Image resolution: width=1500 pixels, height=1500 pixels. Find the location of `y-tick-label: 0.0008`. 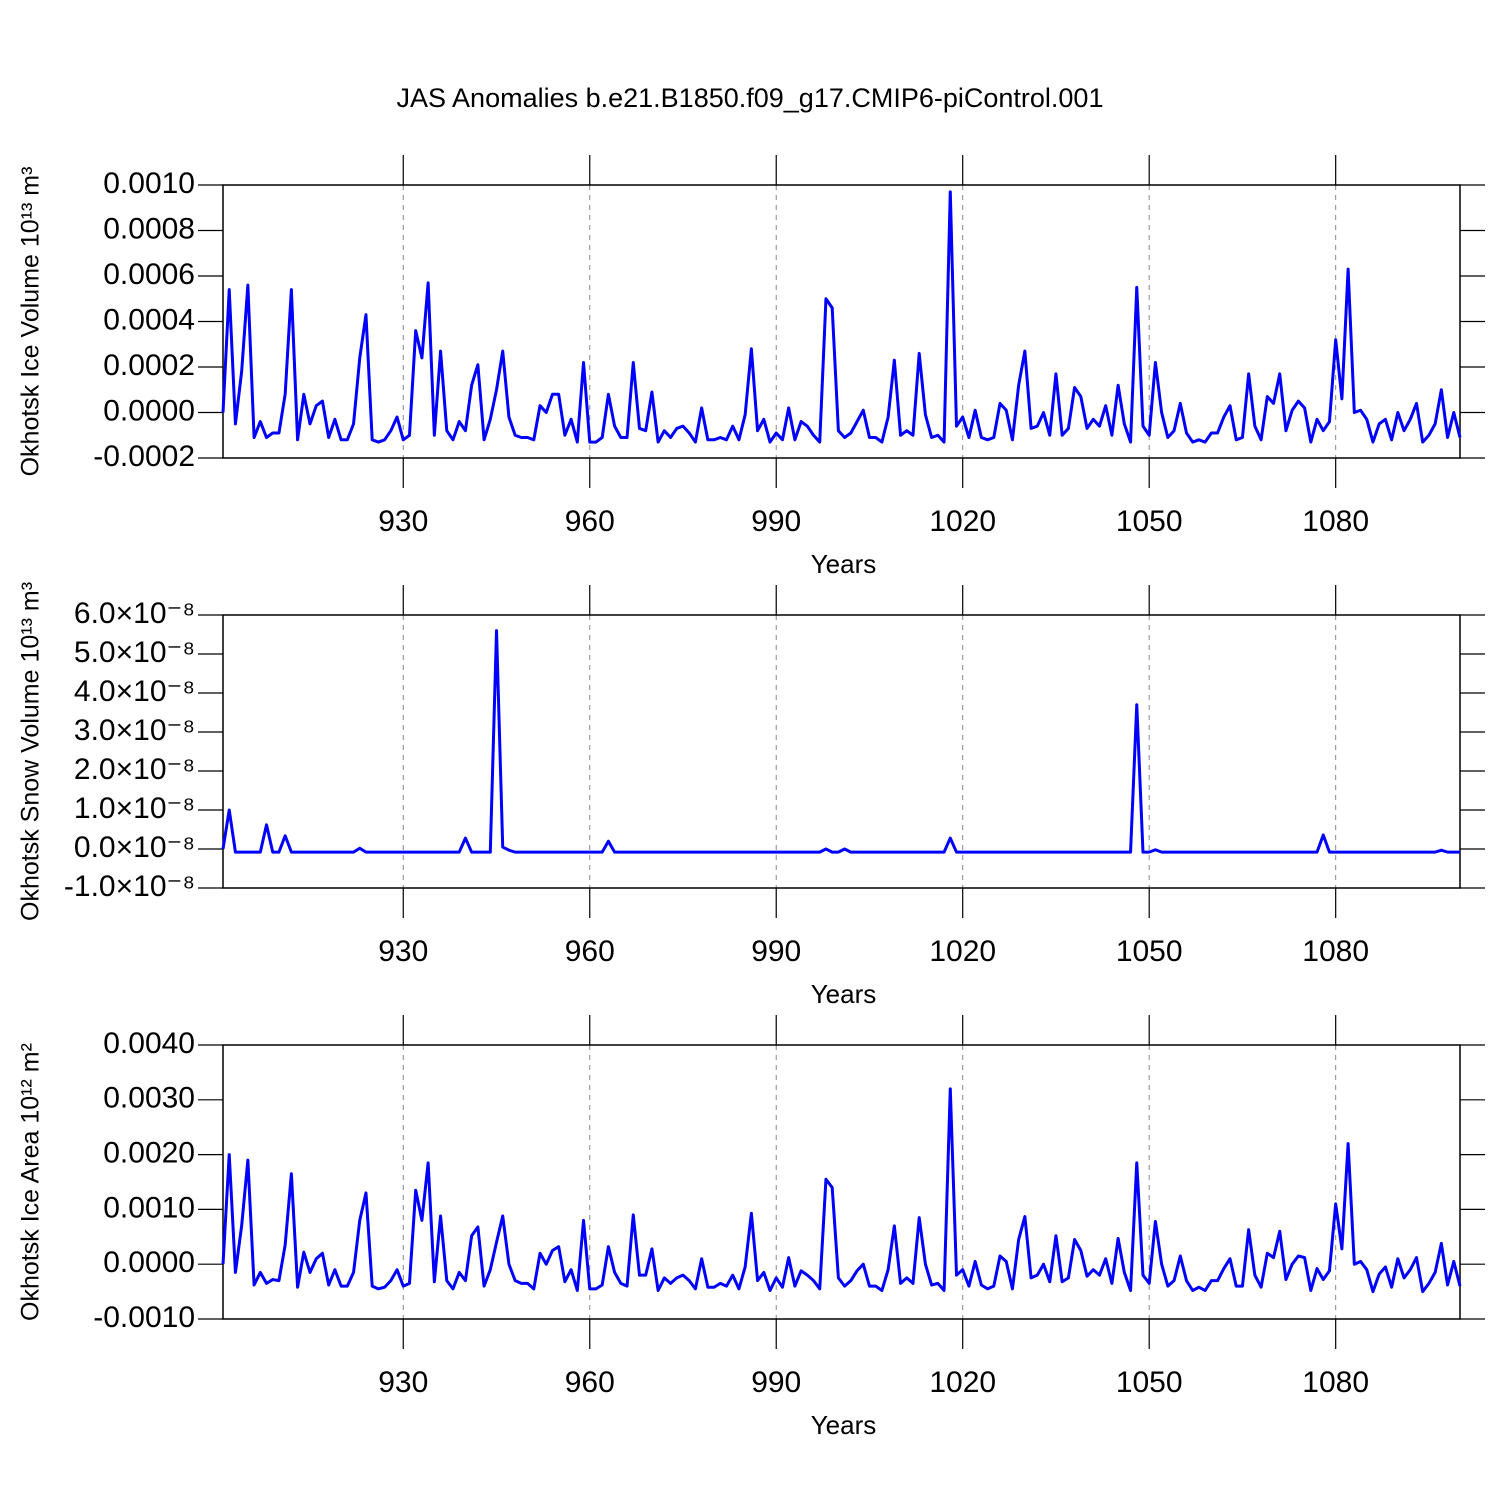

y-tick-label: 0.0008 is located at coordinates (149, 228).